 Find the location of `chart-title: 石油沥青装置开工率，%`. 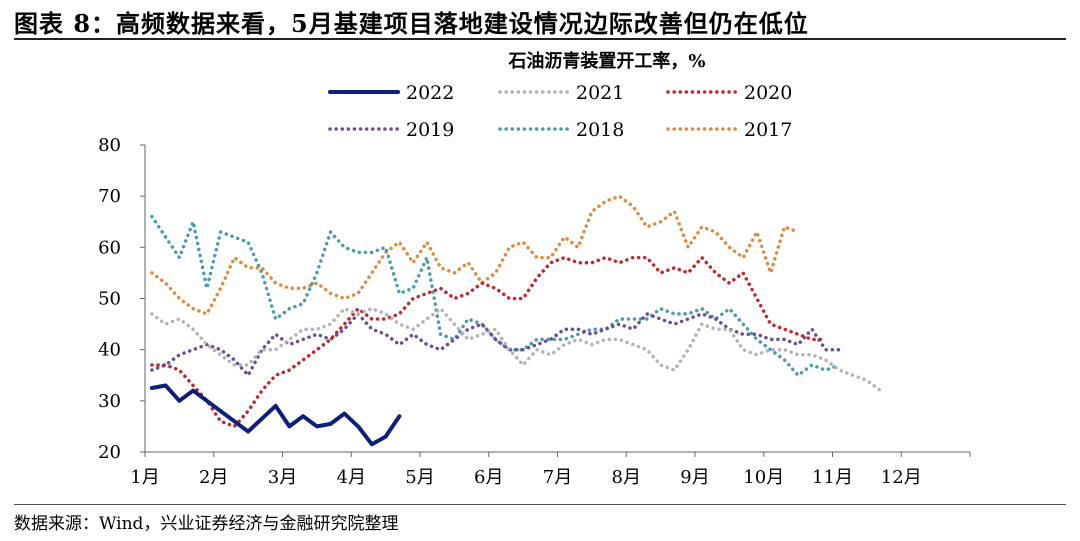

chart-title: 石油沥青装置开工率，% is located at coordinates (606, 61).